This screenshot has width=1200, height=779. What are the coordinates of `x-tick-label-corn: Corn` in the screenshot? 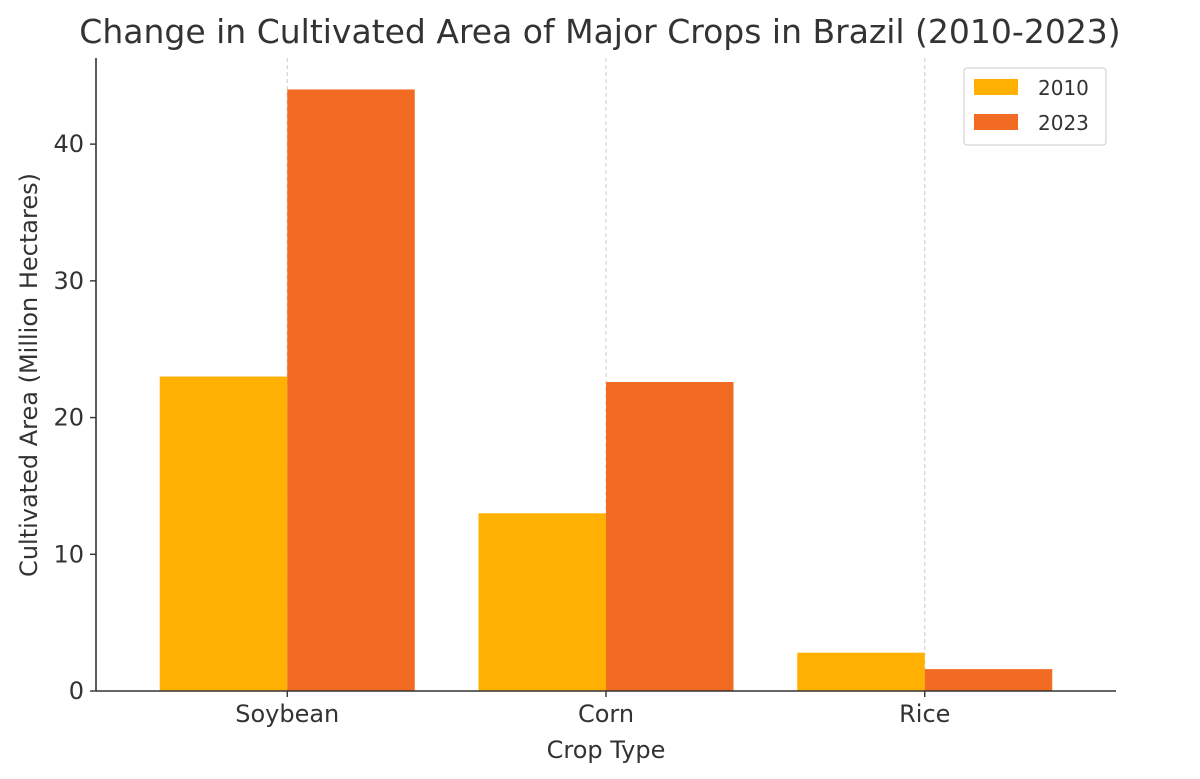 It's located at (606, 714).